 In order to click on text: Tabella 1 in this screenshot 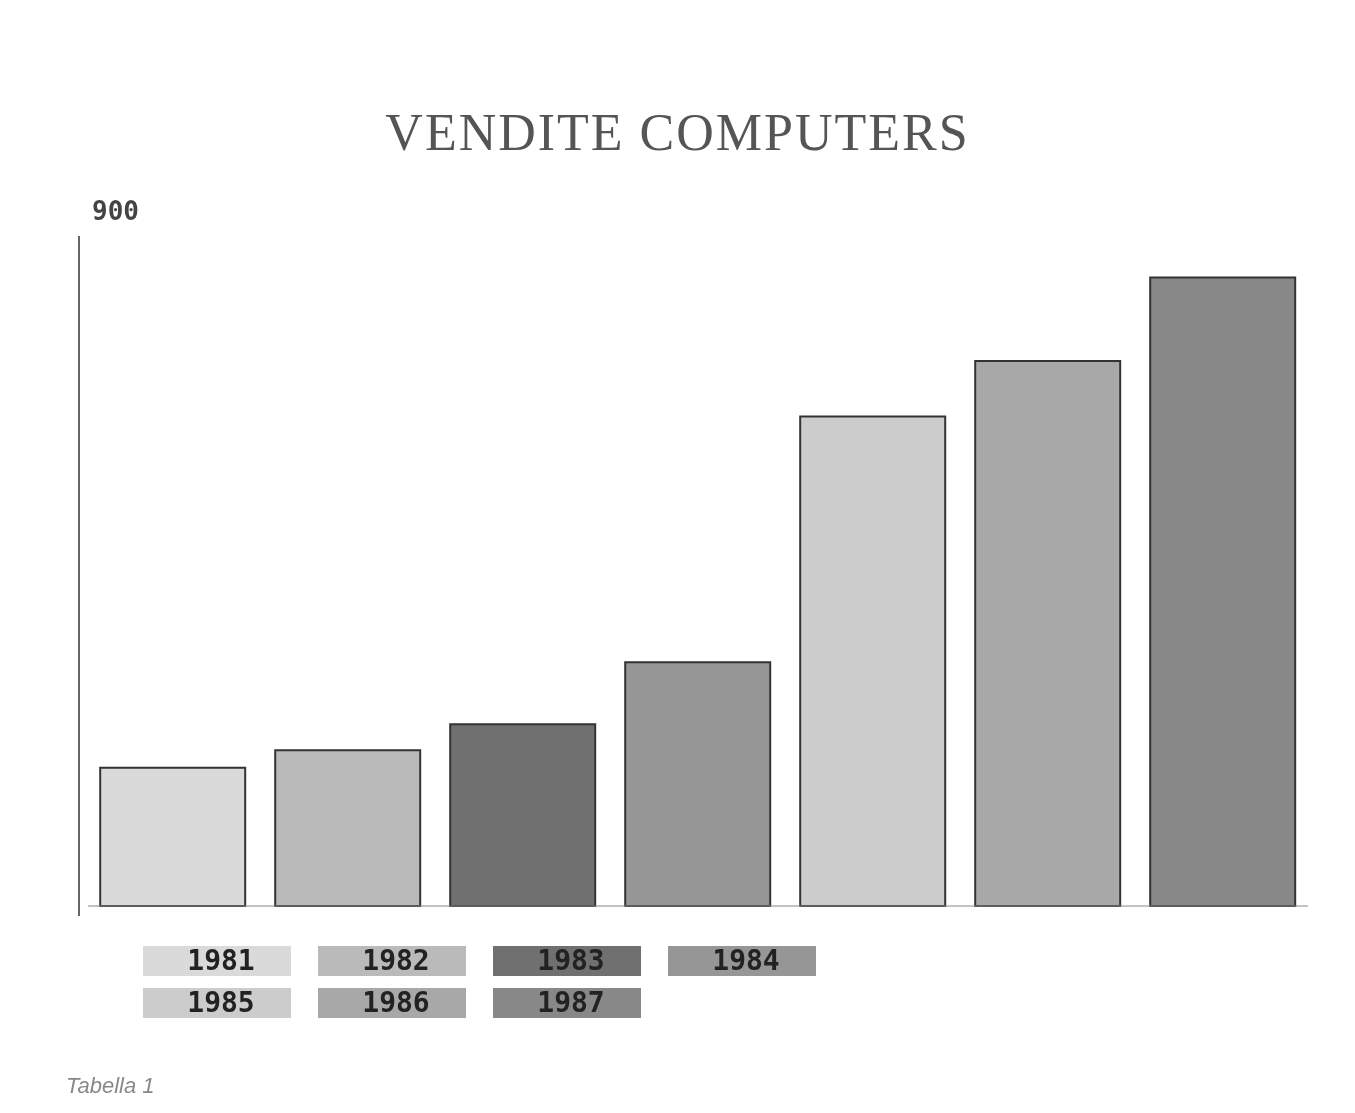, I will do `click(110, 1086)`.